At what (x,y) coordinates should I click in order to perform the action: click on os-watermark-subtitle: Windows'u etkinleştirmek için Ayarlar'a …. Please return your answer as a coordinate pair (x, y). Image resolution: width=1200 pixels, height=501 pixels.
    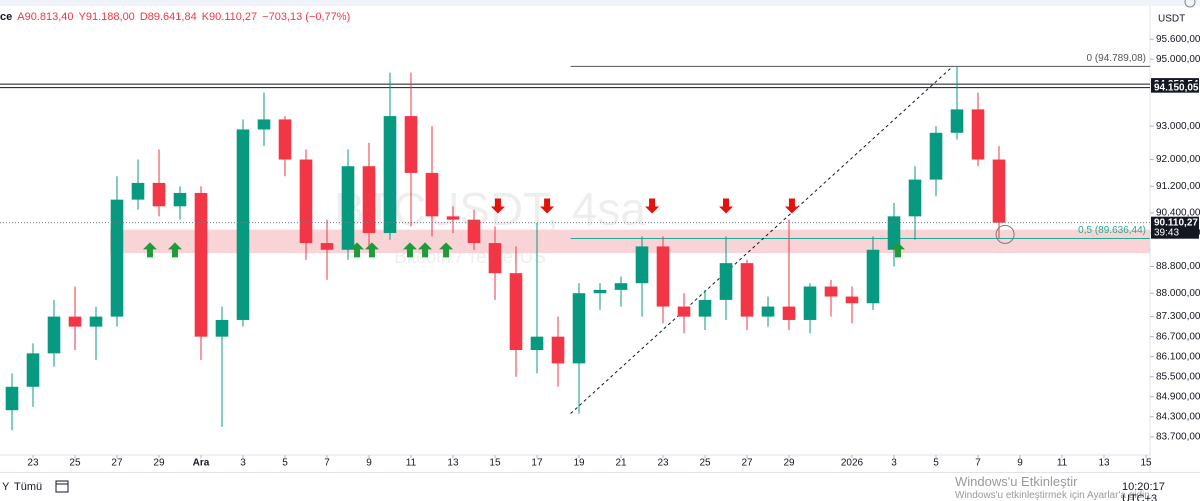
    Looking at the image, I should click on (1054, 495).